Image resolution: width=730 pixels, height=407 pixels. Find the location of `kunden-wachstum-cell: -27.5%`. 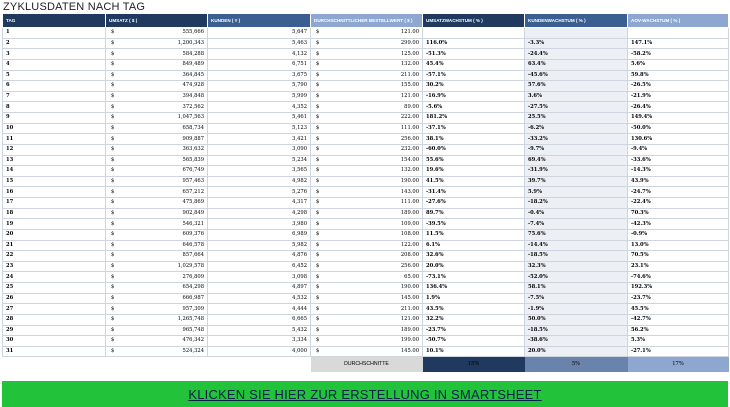

kunden-wachstum-cell: -27.5% is located at coordinates (576, 107).